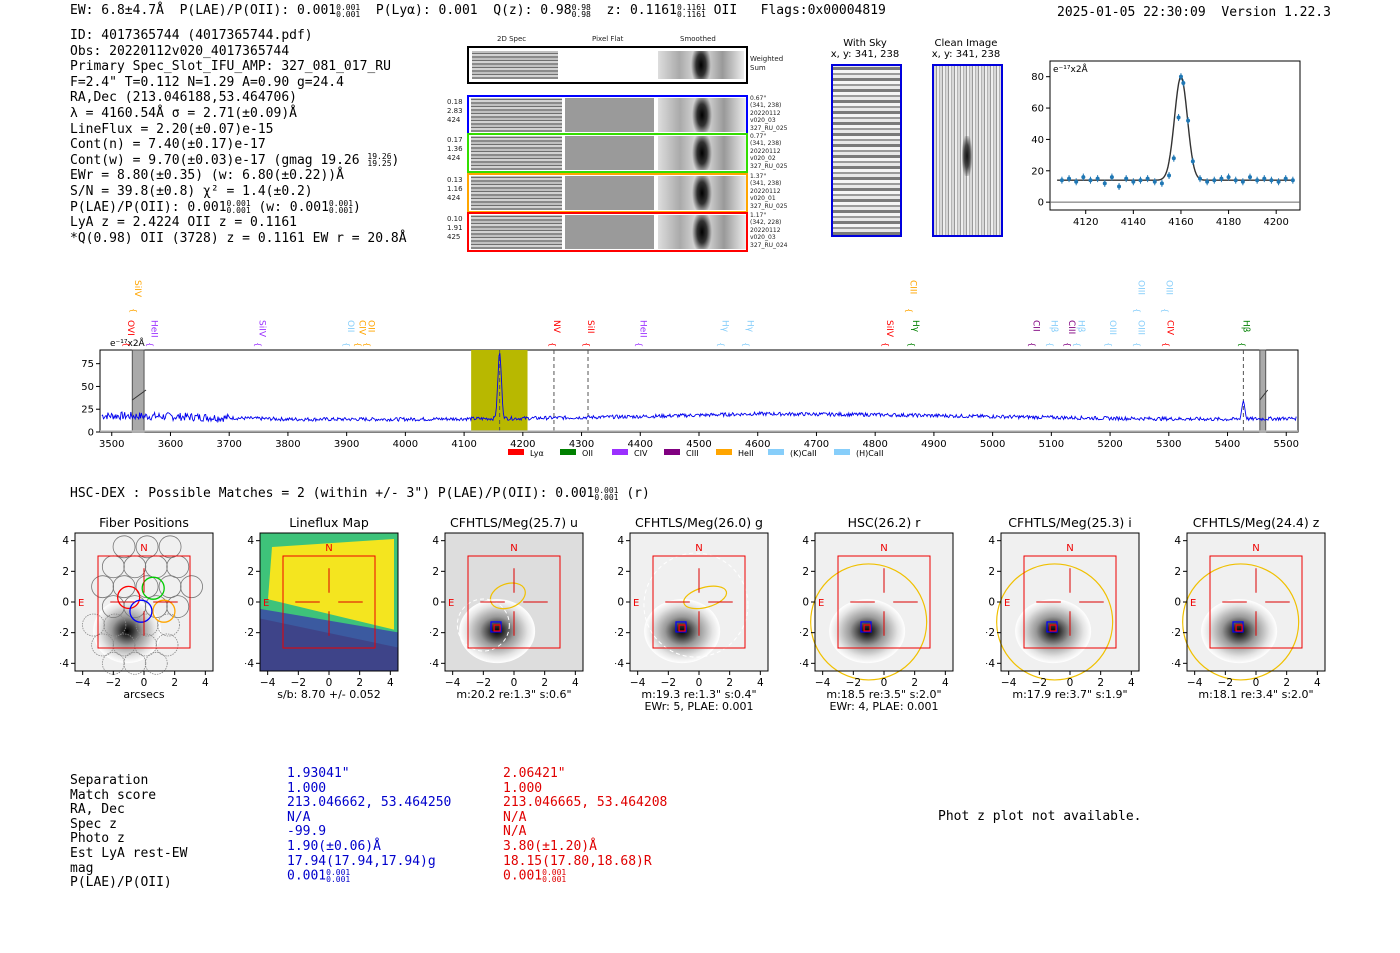 Image resolution: width=1400 pixels, height=953 pixels. I want to click on spec-xtick-label: 4600, so click(757, 444).